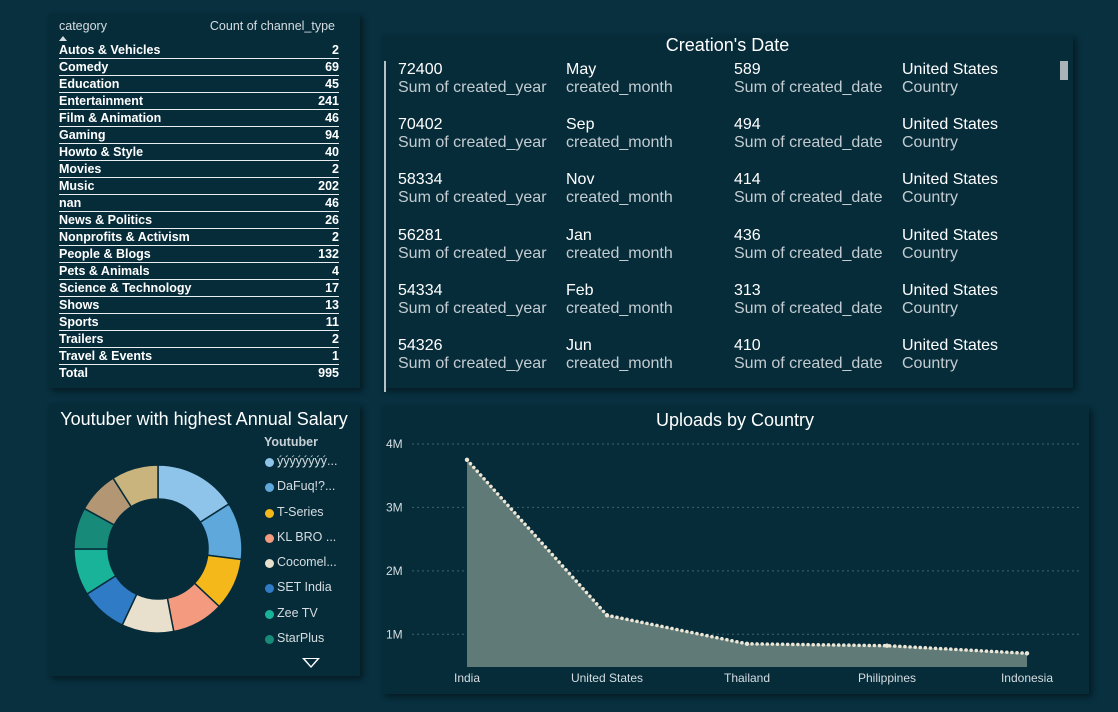  I want to click on cell-value: Jan, so click(579, 235).